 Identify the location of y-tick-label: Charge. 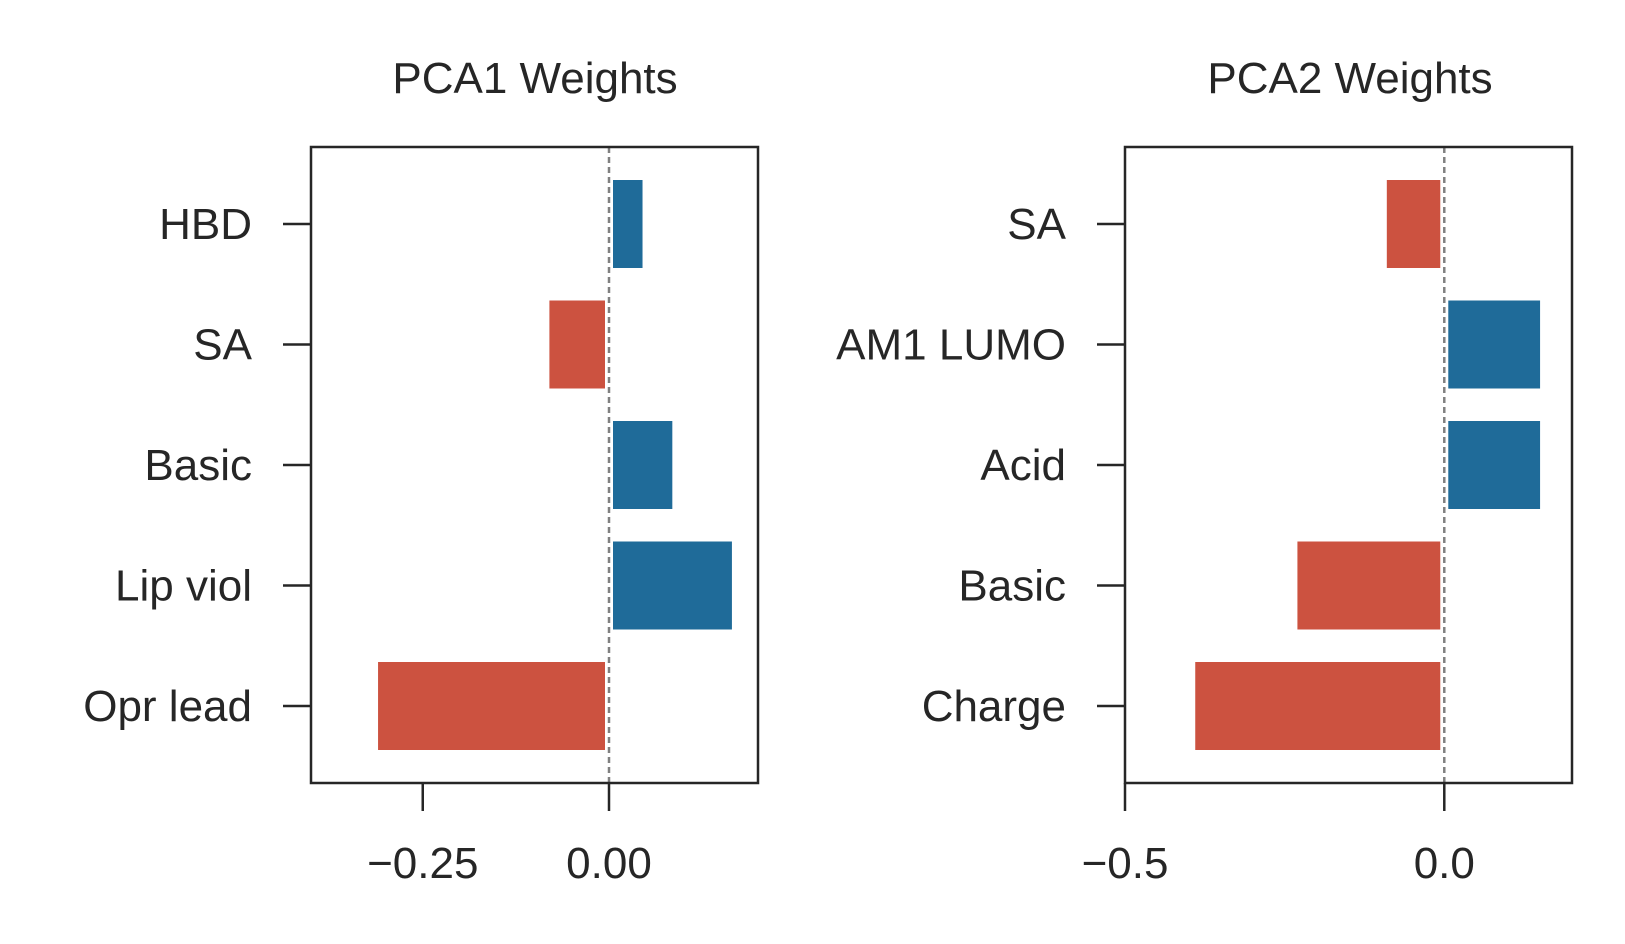
(994, 706).